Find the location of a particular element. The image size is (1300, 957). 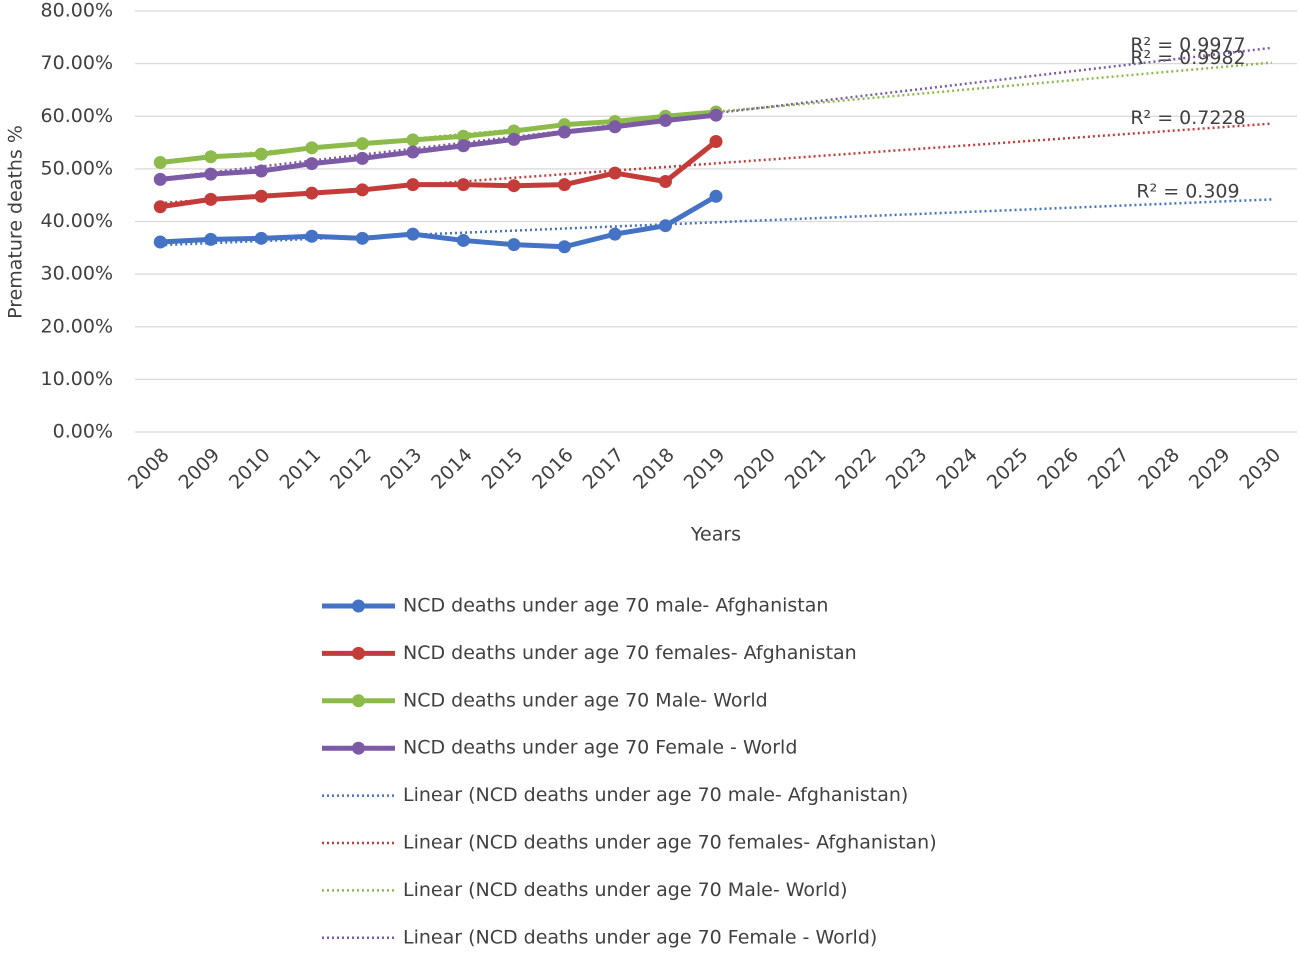

x-tick-label: 2016 is located at coordinates (553, 469).